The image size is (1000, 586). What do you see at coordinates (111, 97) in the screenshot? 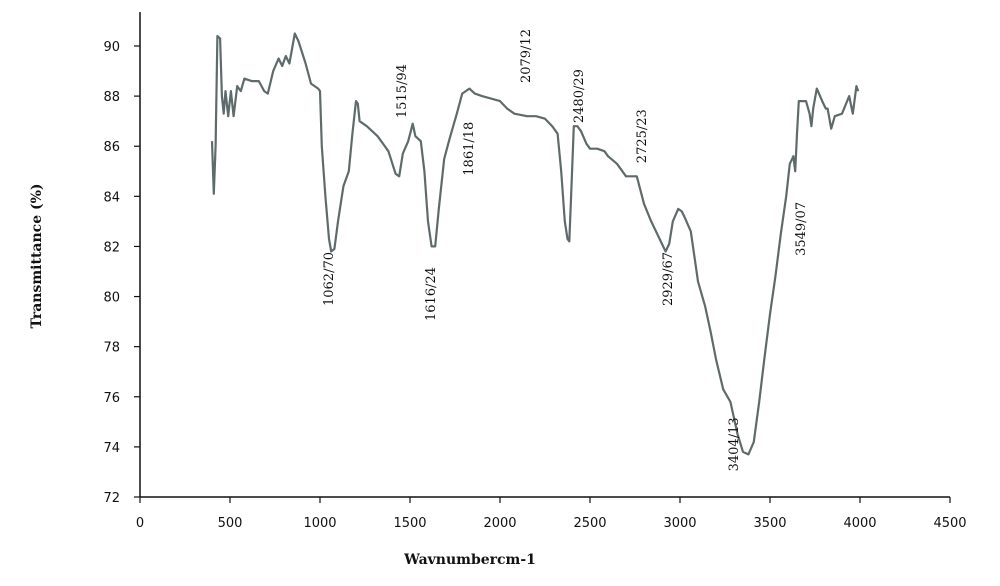
I see `y-tick-label: 88` at bounding box center [111, 97].